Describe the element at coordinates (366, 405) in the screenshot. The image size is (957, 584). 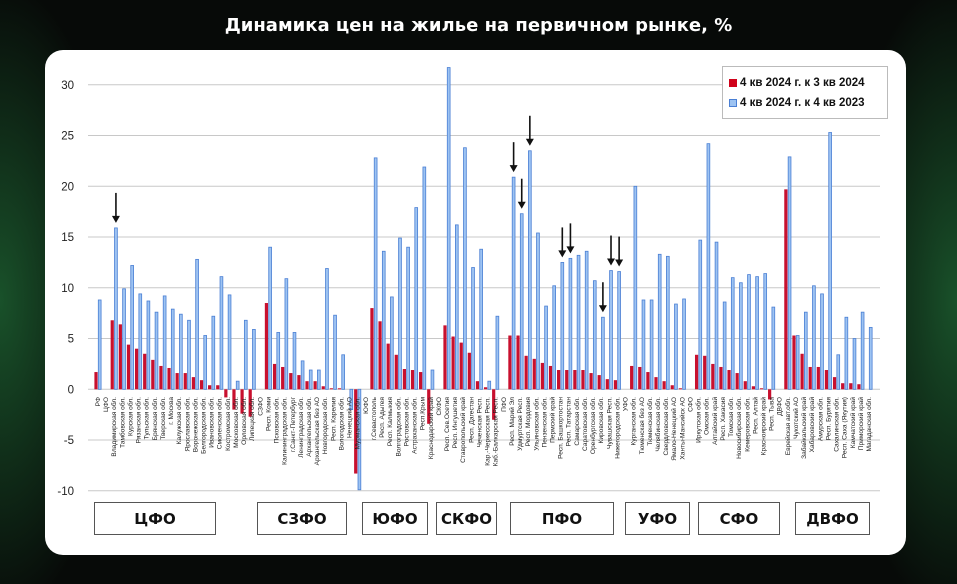
I see `category-label: ЮФО` at that location.